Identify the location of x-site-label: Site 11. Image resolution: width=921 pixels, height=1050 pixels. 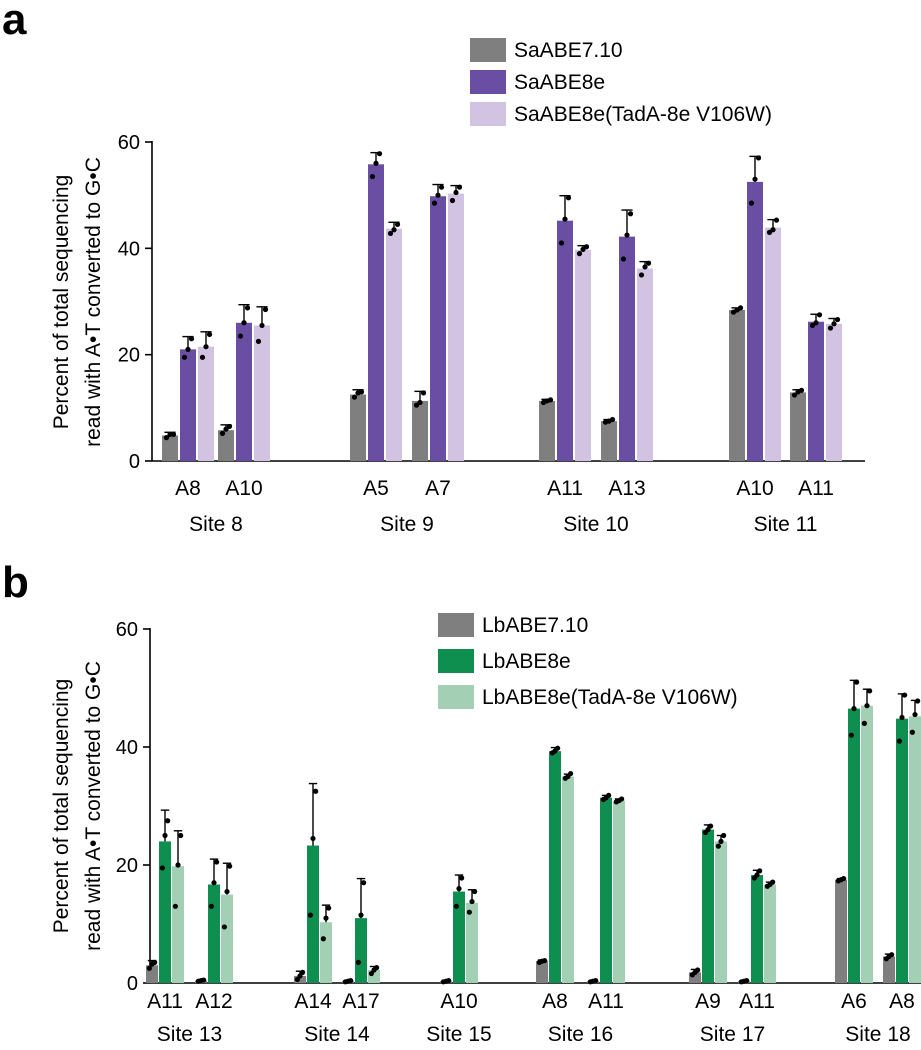
(786, 524).